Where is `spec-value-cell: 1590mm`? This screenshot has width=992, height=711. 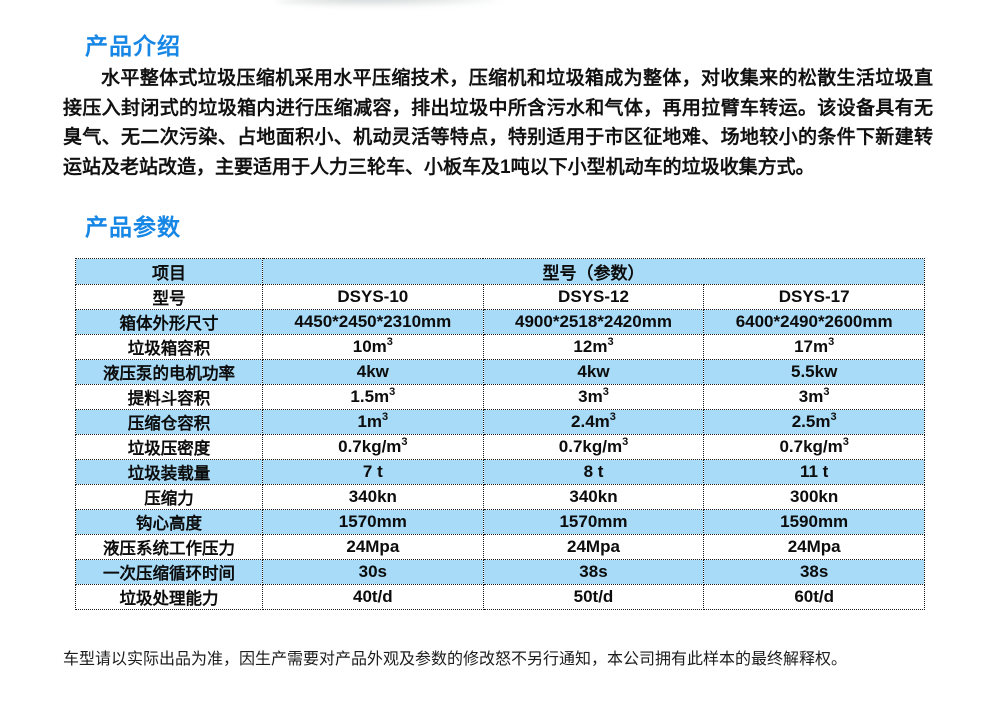 spec-value-cell: 1590mm is located at coordinates (814, 522).